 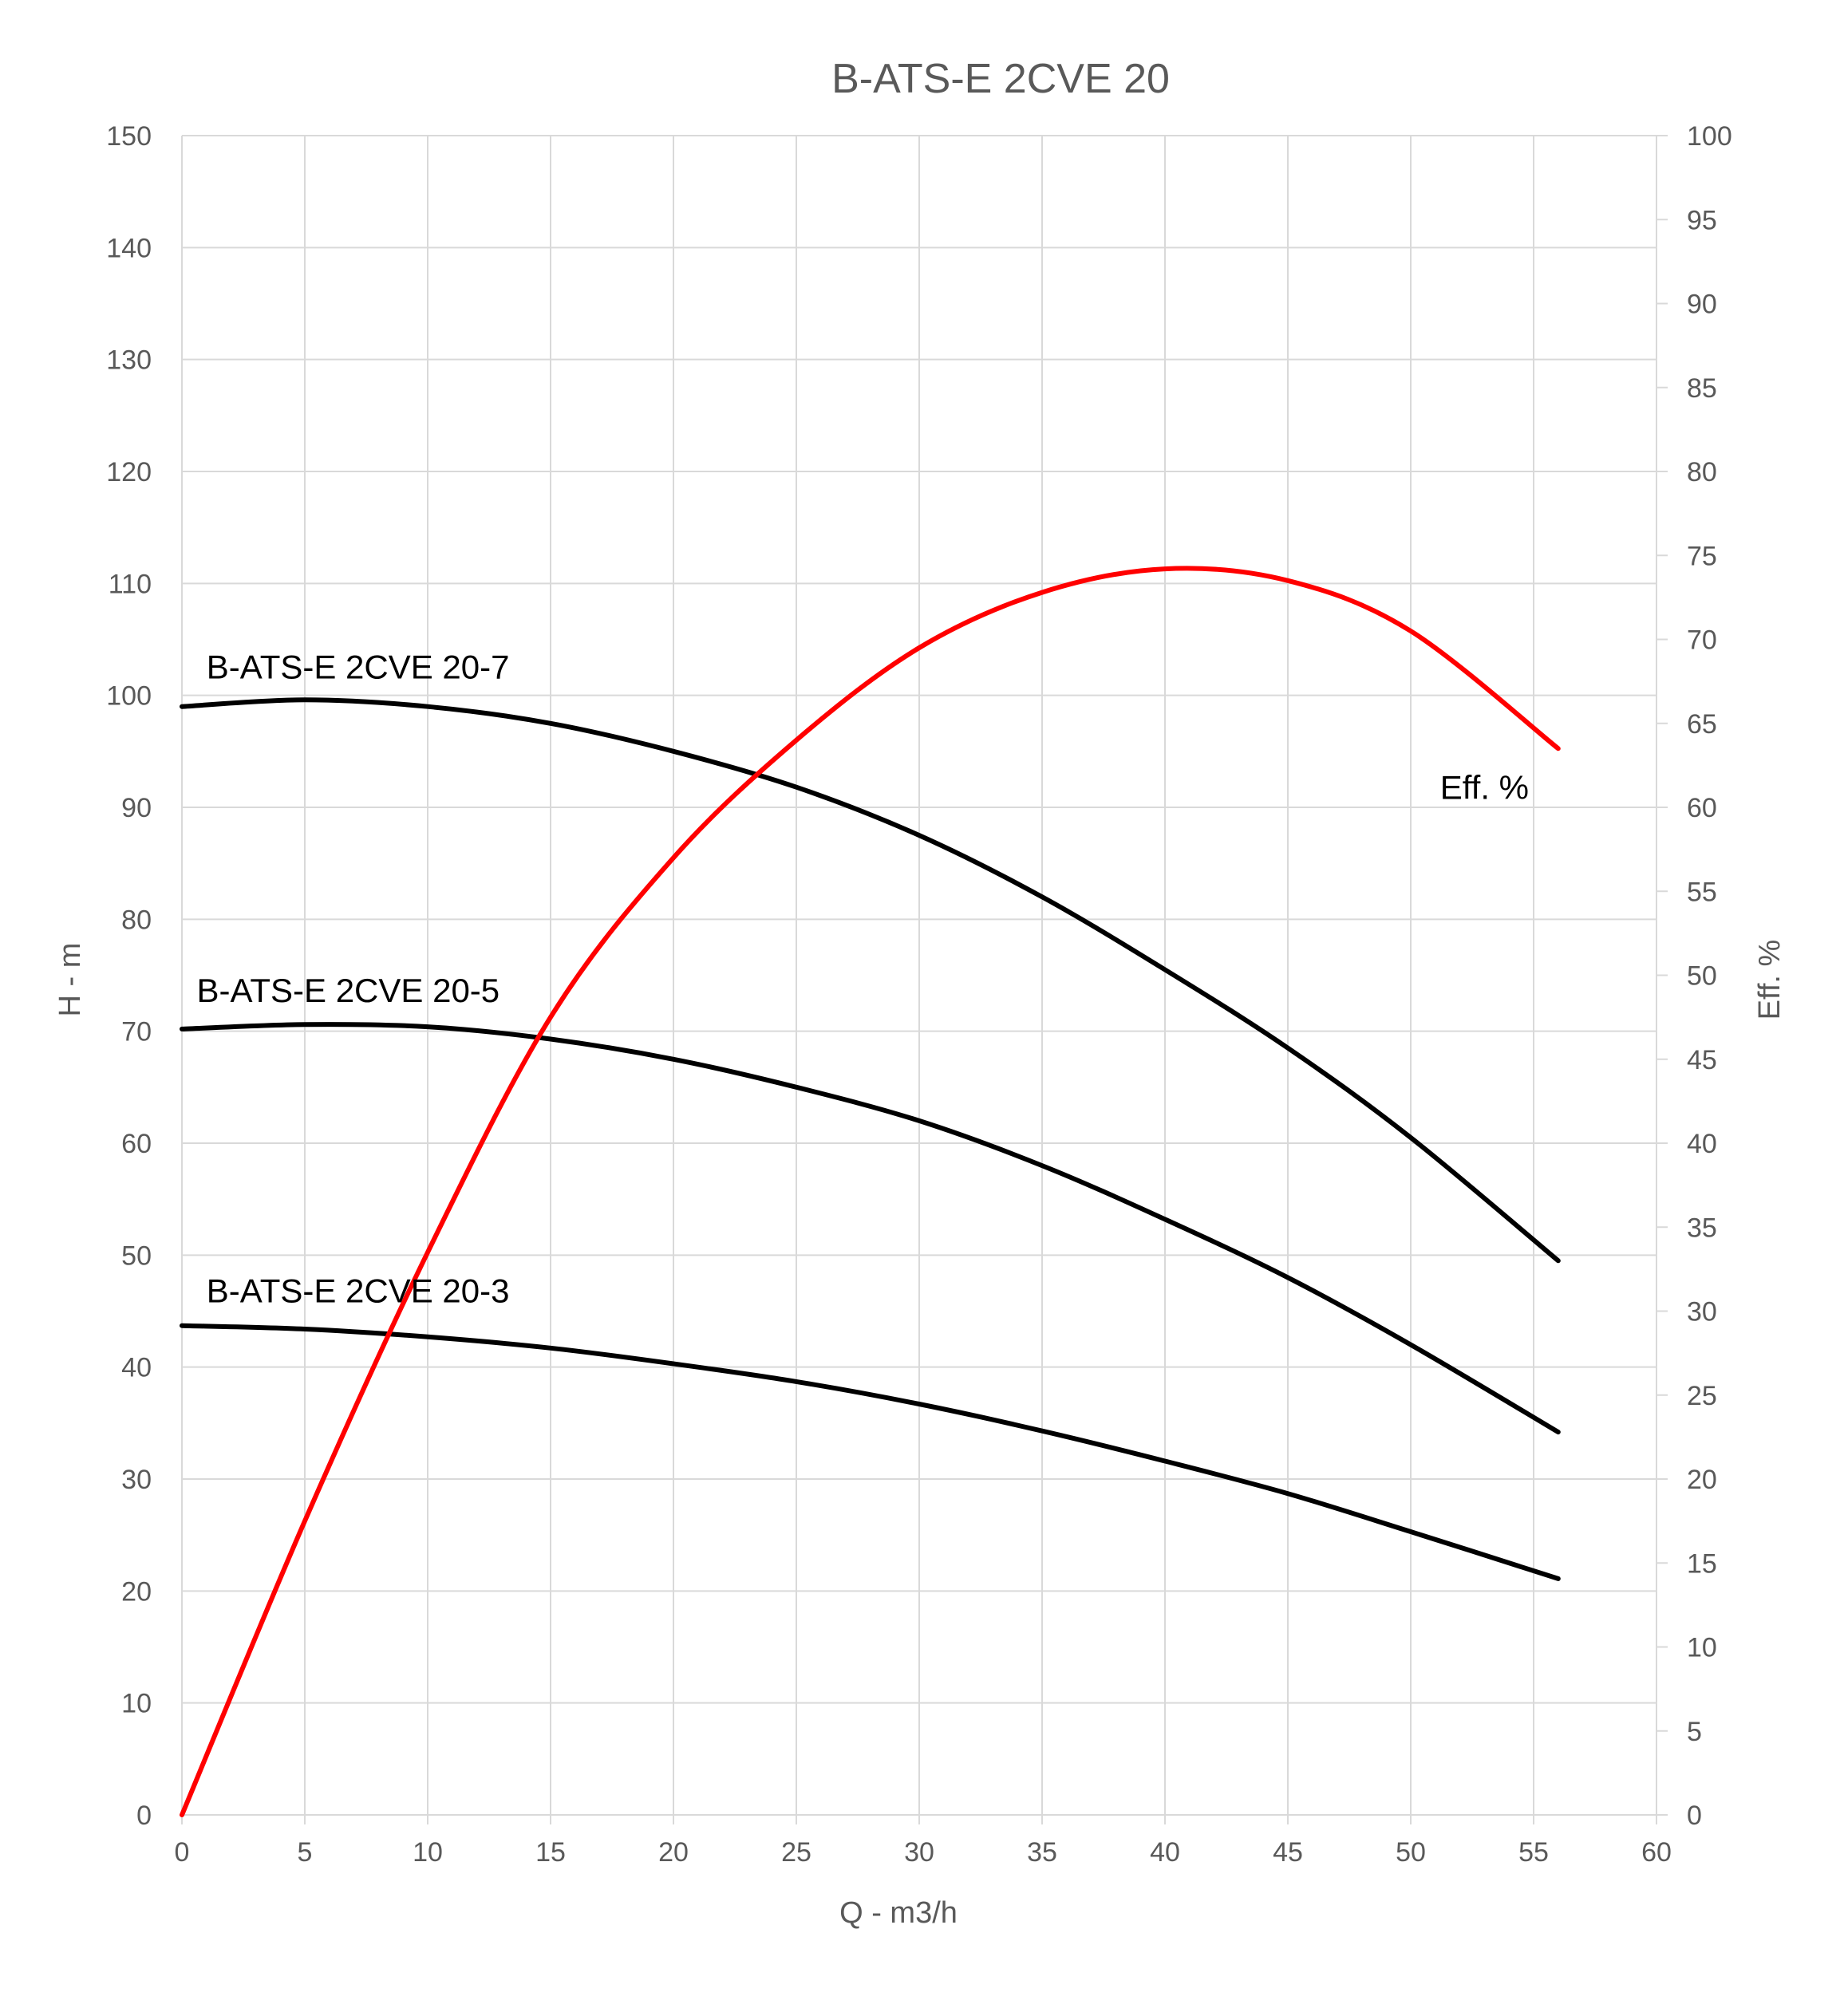 What do you see at coordinates (136, 808) in the screenshot?
I see `y-tick-label: 90` at bounding box center [136, 808].